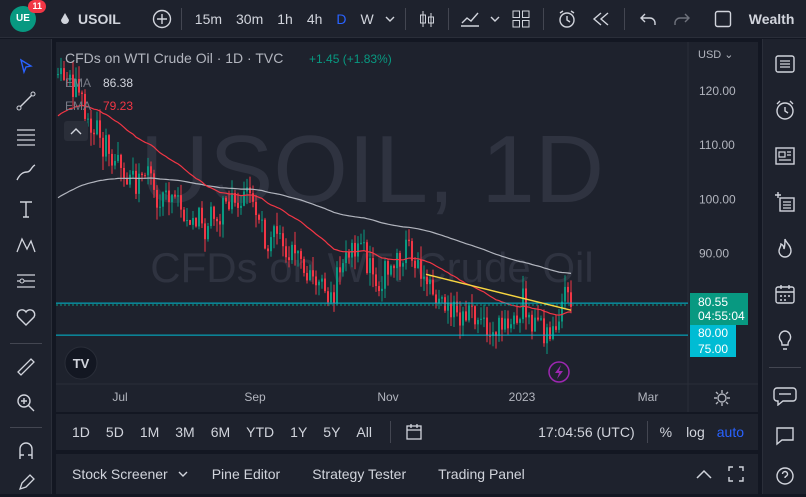 The height and width of the screenshot is (497, 806). I want to click on legend-collapse-button, so click(76, 131).